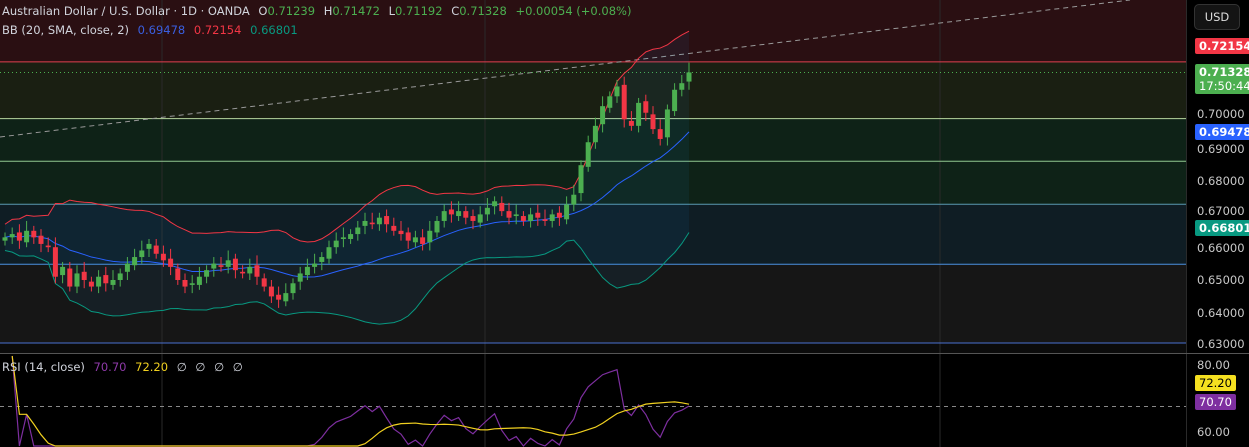  What do you see at coordinates (1222, 228) in the screenshot?
I see `bb-lower-tag: 0.66801` at bounding box center [1222, 228].